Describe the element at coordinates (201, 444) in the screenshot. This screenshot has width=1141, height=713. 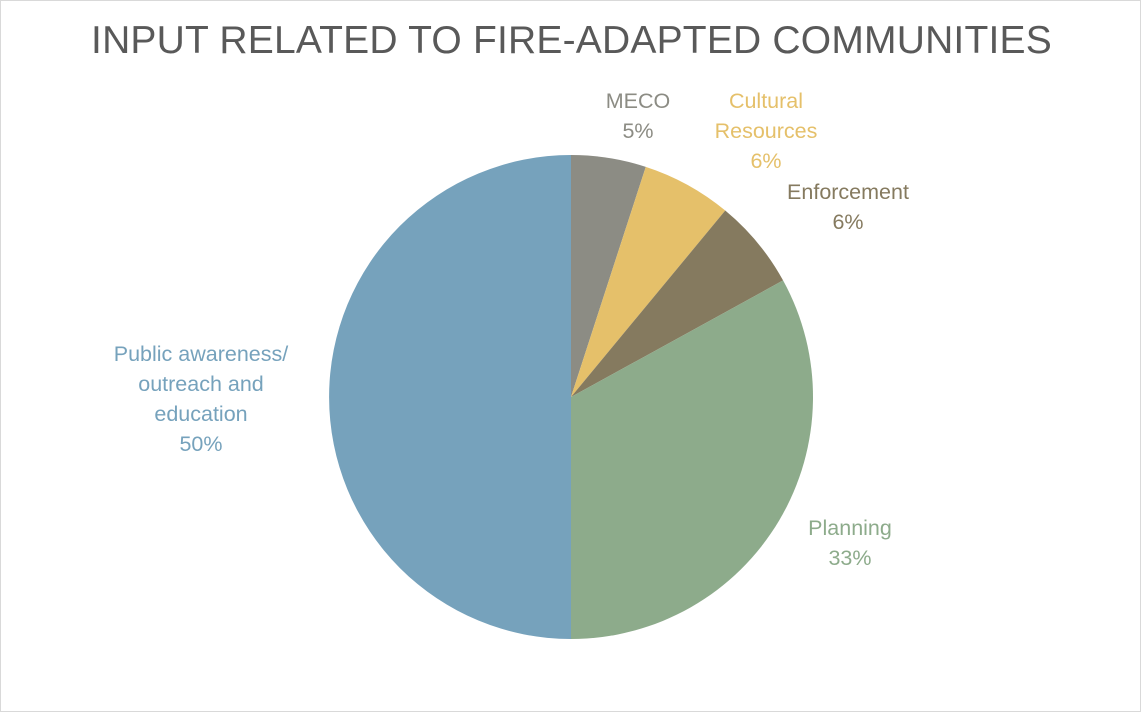
I see `label-public-awareness-value: 50%` at that location.